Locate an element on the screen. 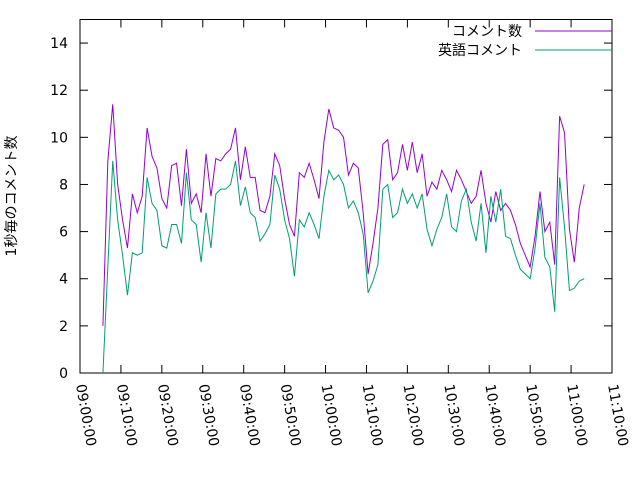  x-tick-label: 10:40:00 is located at coordinates (494, 415).